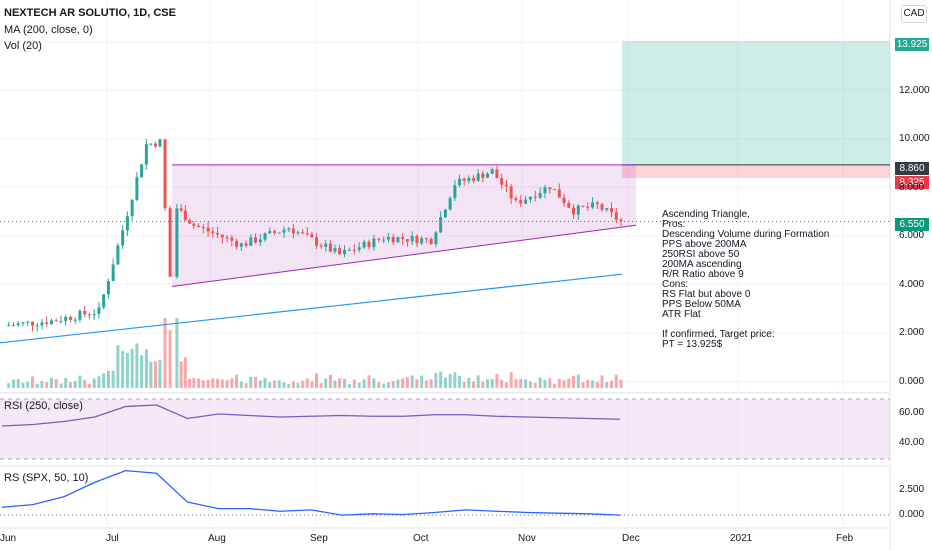 The height and width of the screenshot is (550, 932). Describe the element at coordinates (217, 538) in the screenshot. I see `x-tick-label: Aug` at that location.